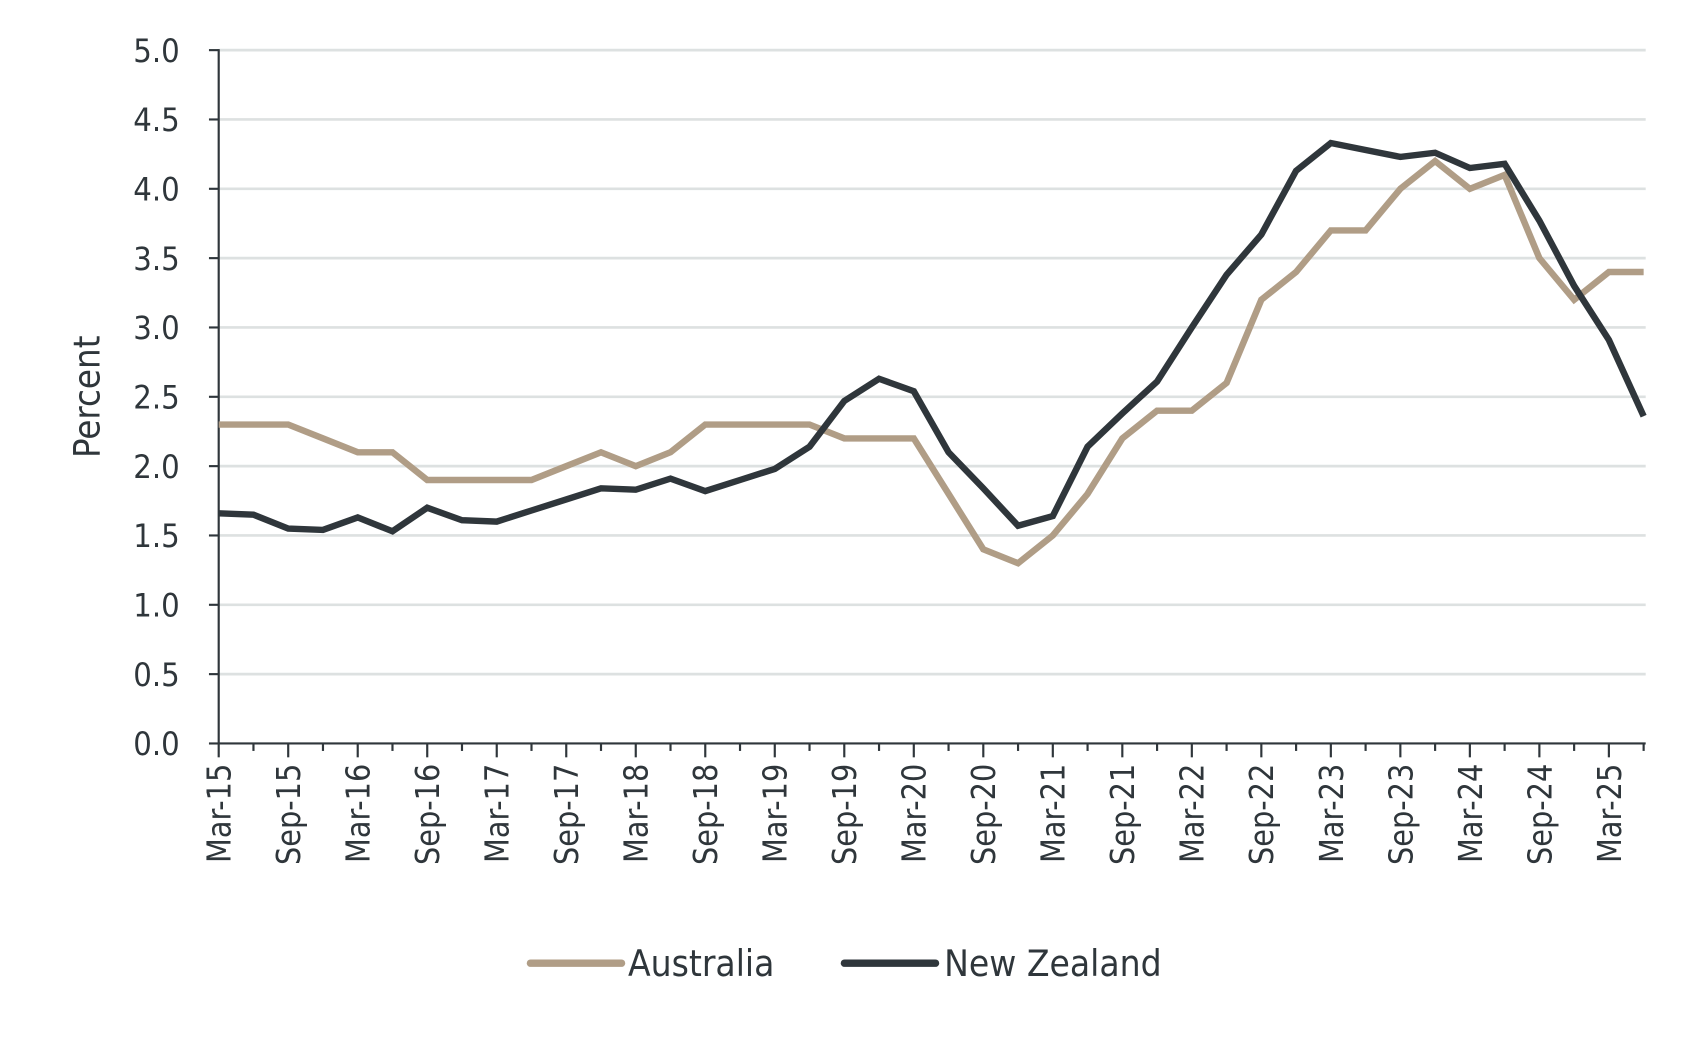 The image size is (1689, 1040). Describe the element at coordinates (844, 963) in the screenshot. I see `legend: Australia New Zealand` at that location.